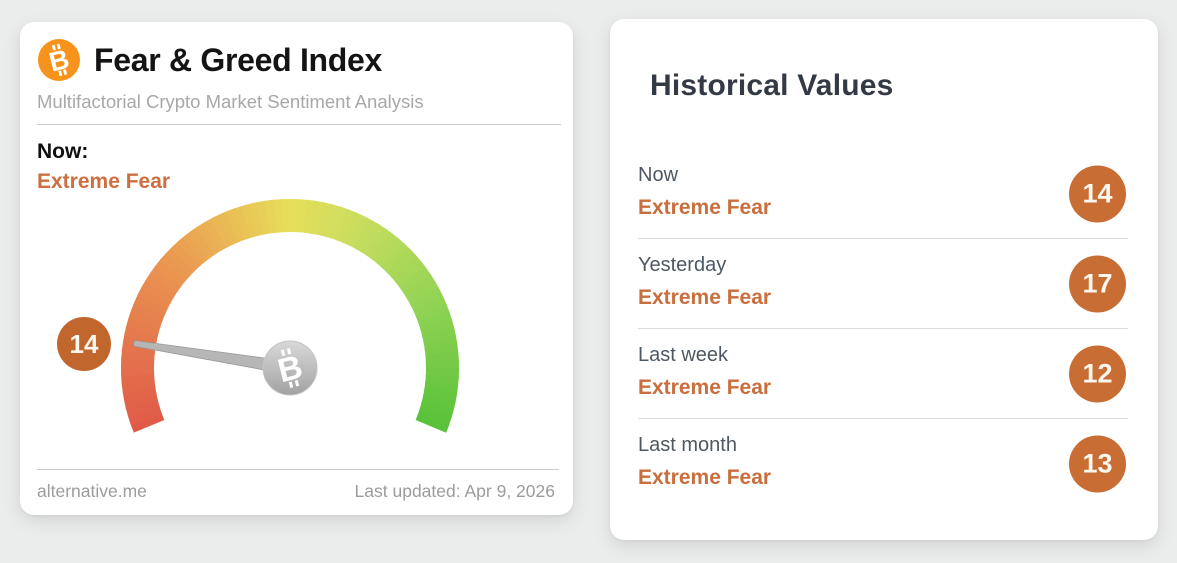 The height and width of the screenshot is (563, 1177). Describe the element at coordinates (298, 469) in the screenshot. I see `footer-divider` at that location.